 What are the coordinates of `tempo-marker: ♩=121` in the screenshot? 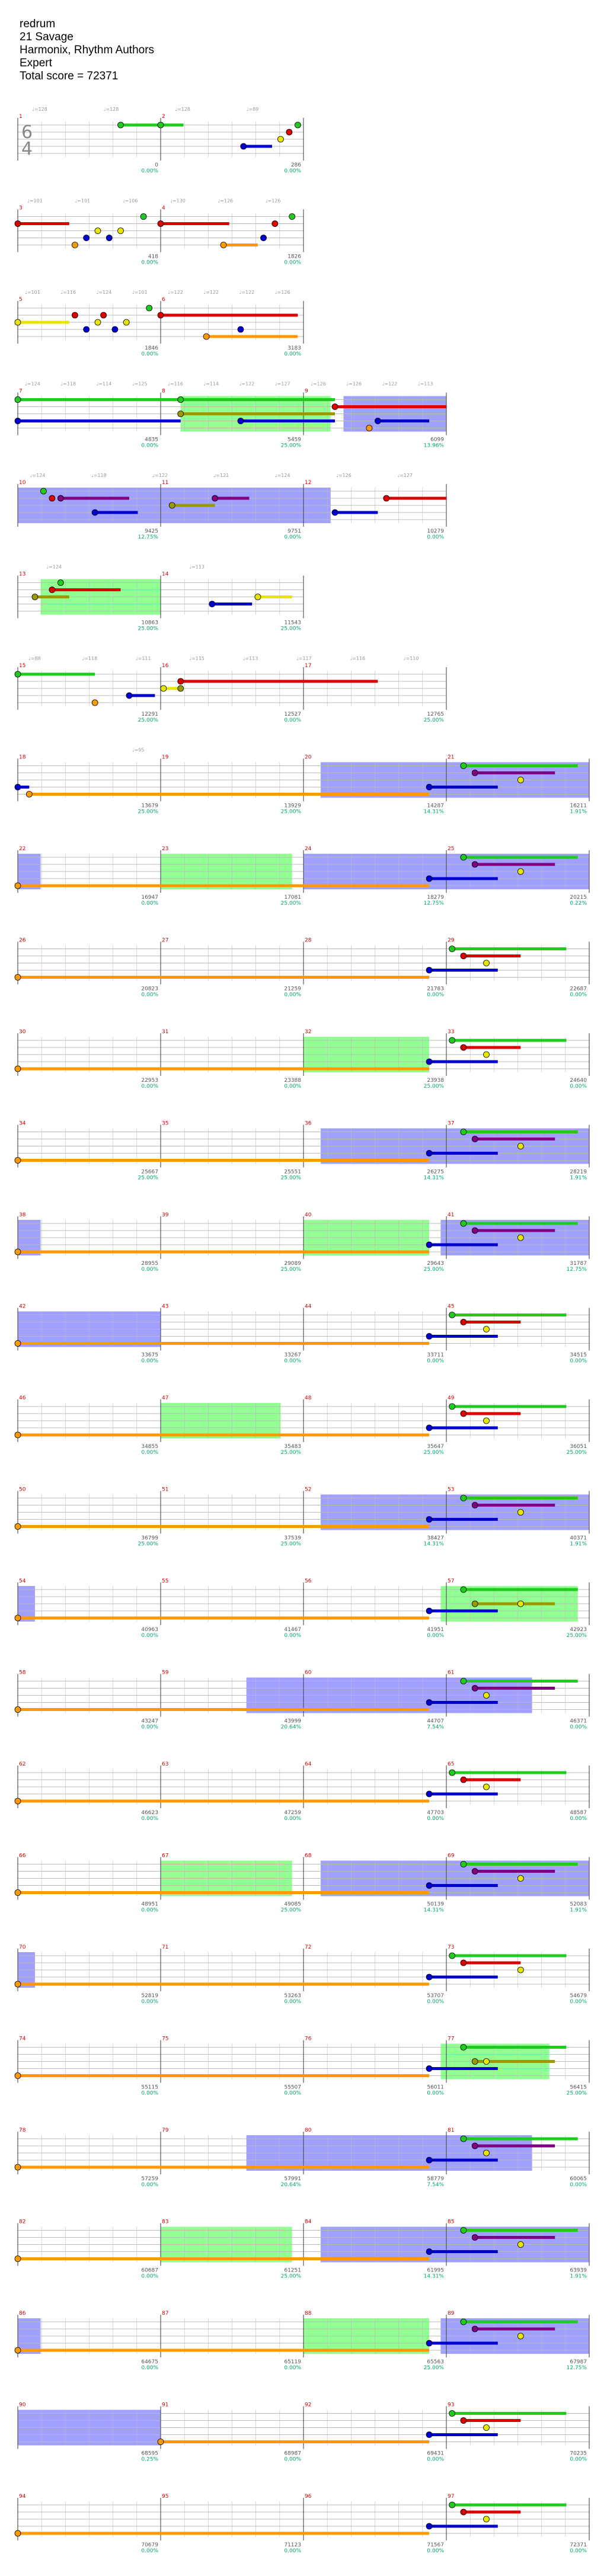 It's located at (221, 475).